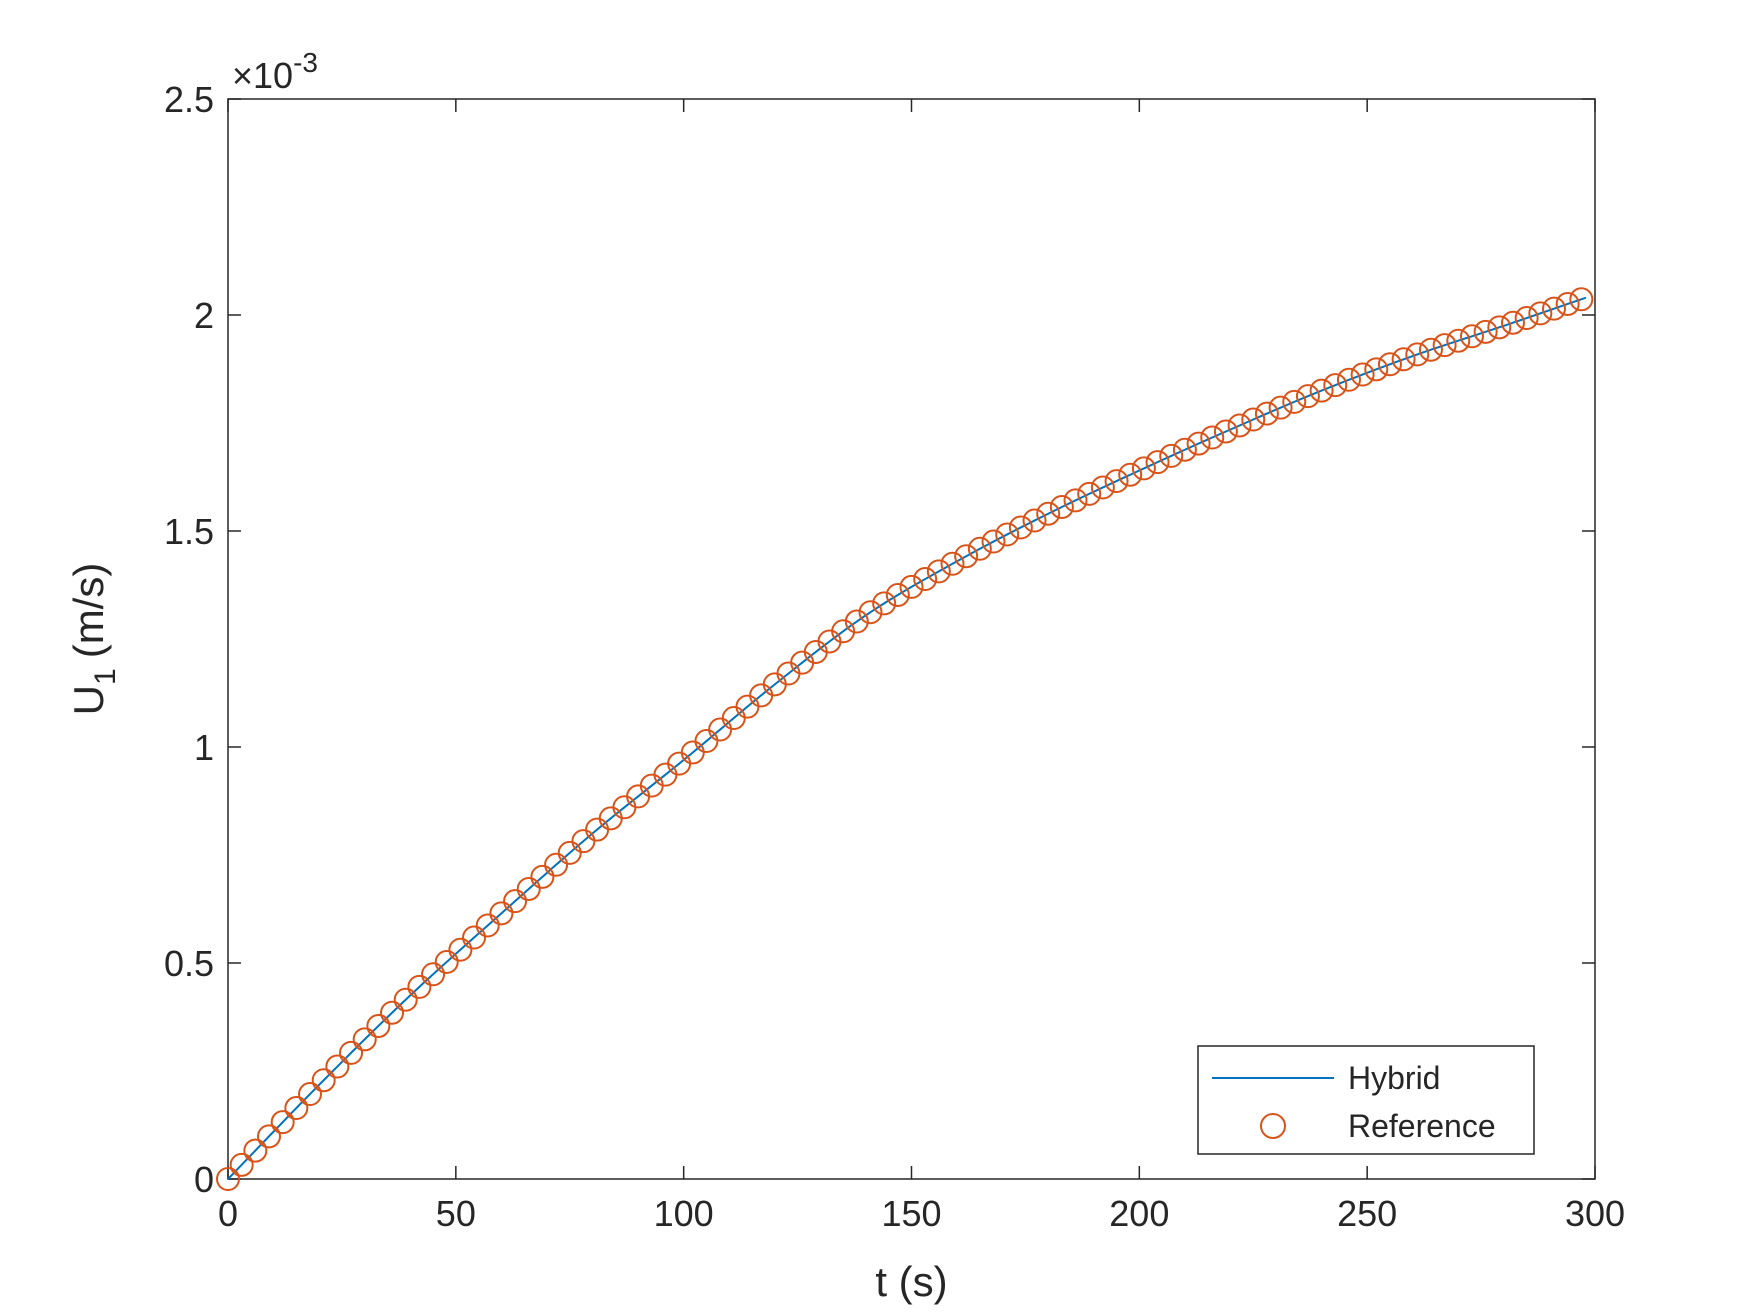 The height and width of the screenshot is (1313, 1750). What do you see at coordinates (911, 1213) in the screenshot?
I see `x-tick-label: 150` at bounding box center [911, 1213].